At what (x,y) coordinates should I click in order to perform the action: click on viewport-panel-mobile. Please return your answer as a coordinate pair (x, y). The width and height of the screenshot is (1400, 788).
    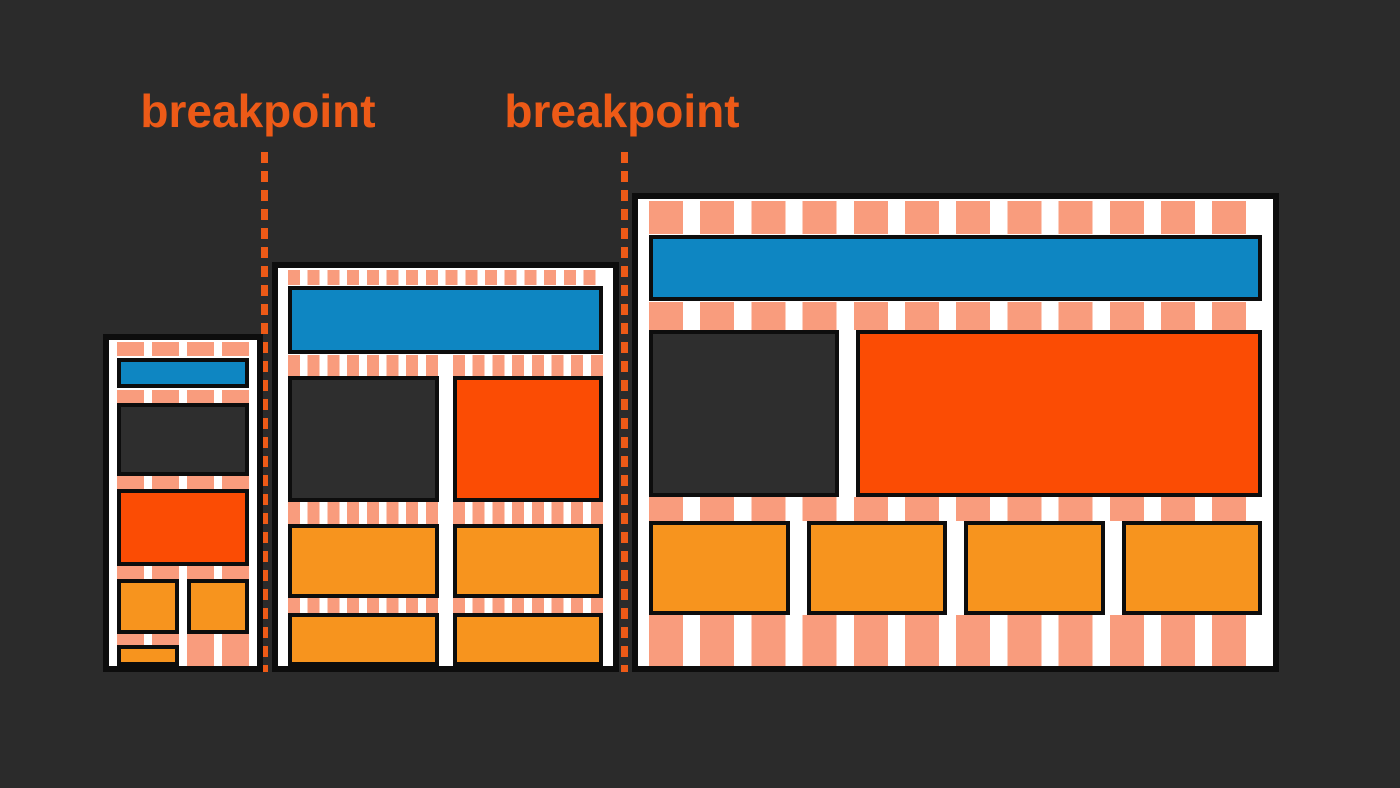
    Looking at the image, I should click on (183, 503).